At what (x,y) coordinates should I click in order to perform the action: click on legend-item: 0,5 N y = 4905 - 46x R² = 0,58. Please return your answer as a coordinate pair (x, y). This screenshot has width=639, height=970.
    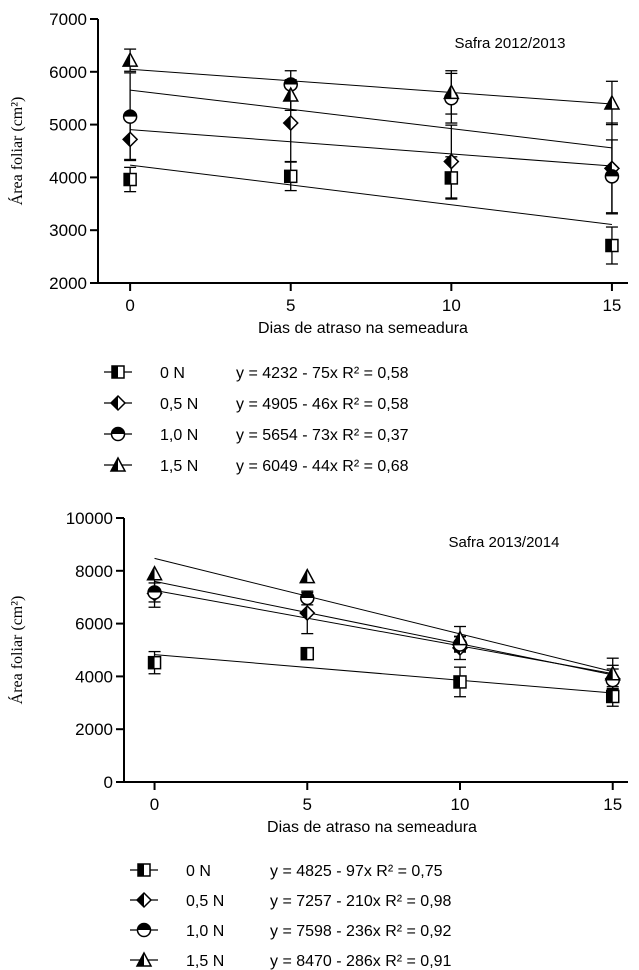
    Looking at the image, I should click on (256, 403).